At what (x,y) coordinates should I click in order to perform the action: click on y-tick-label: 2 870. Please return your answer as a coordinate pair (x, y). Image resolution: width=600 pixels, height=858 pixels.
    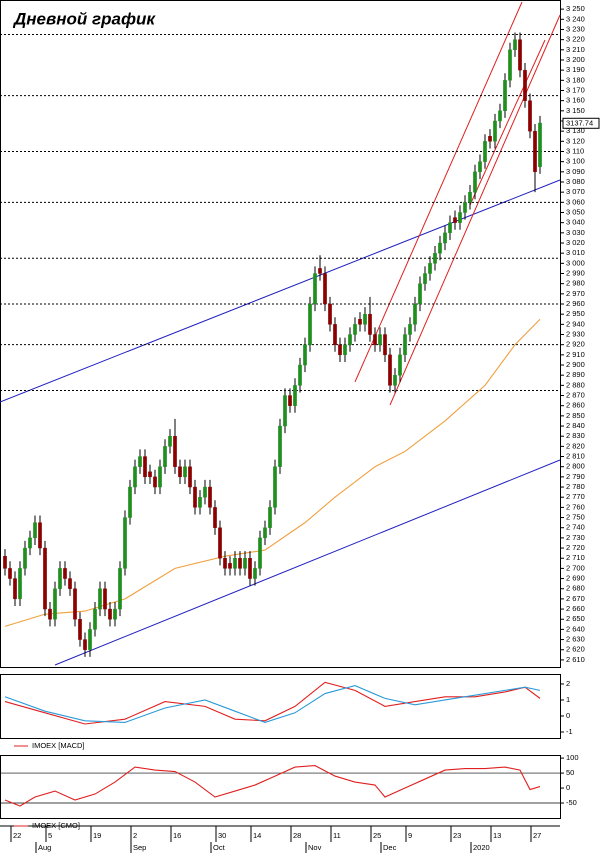
    Looking at the image, I should click on (575, 395).